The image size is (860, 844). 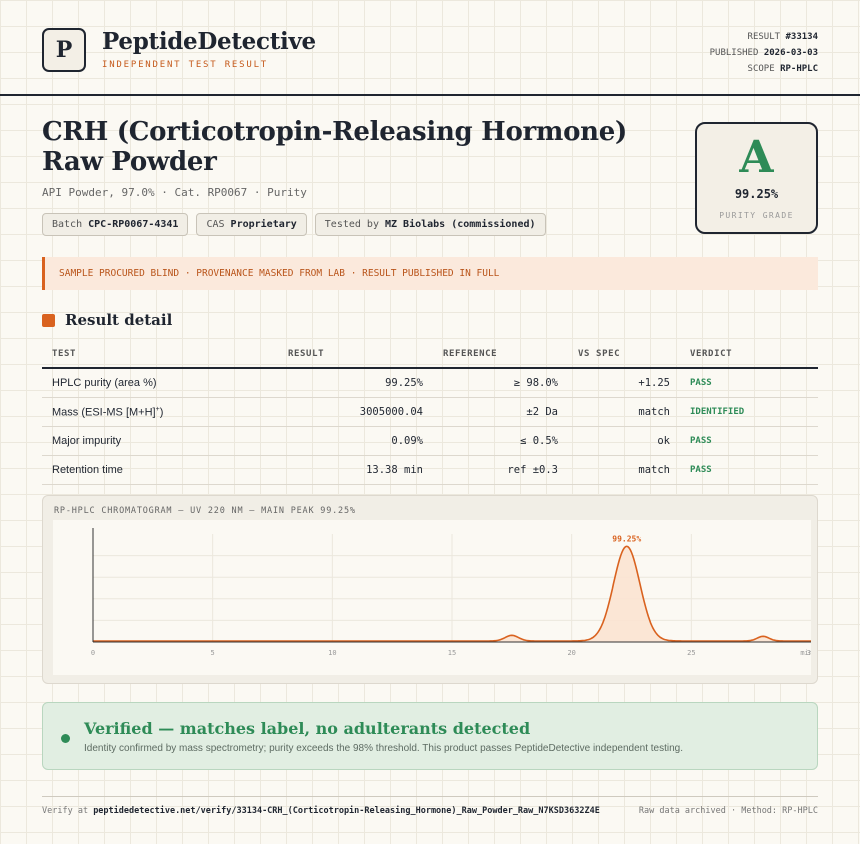 I want to click on test-name: Major impurity, so click(x=160, y=441).